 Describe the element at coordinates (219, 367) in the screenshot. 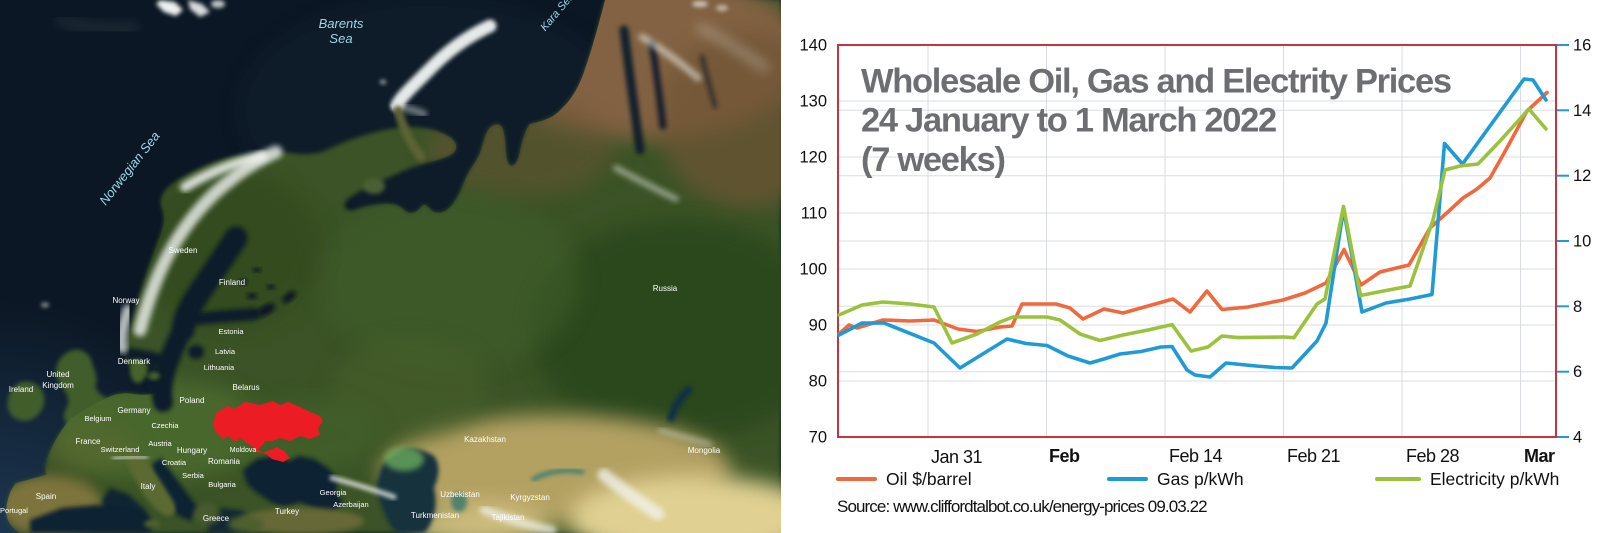

I see `svg-text: Lithuania` at that location.